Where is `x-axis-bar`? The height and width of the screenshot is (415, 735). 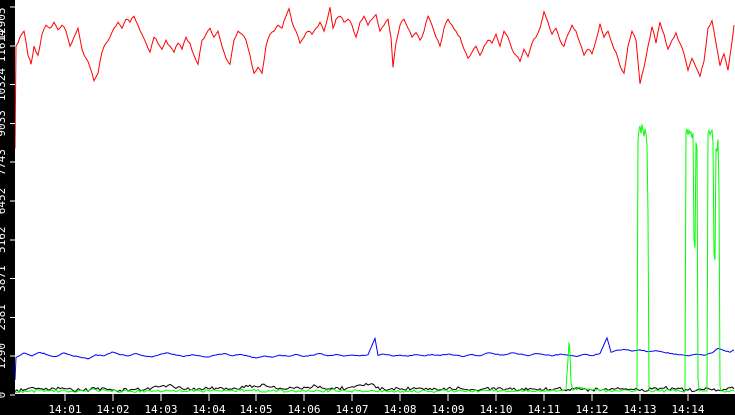 x-axis-bar is located at coordinates (367, 404).